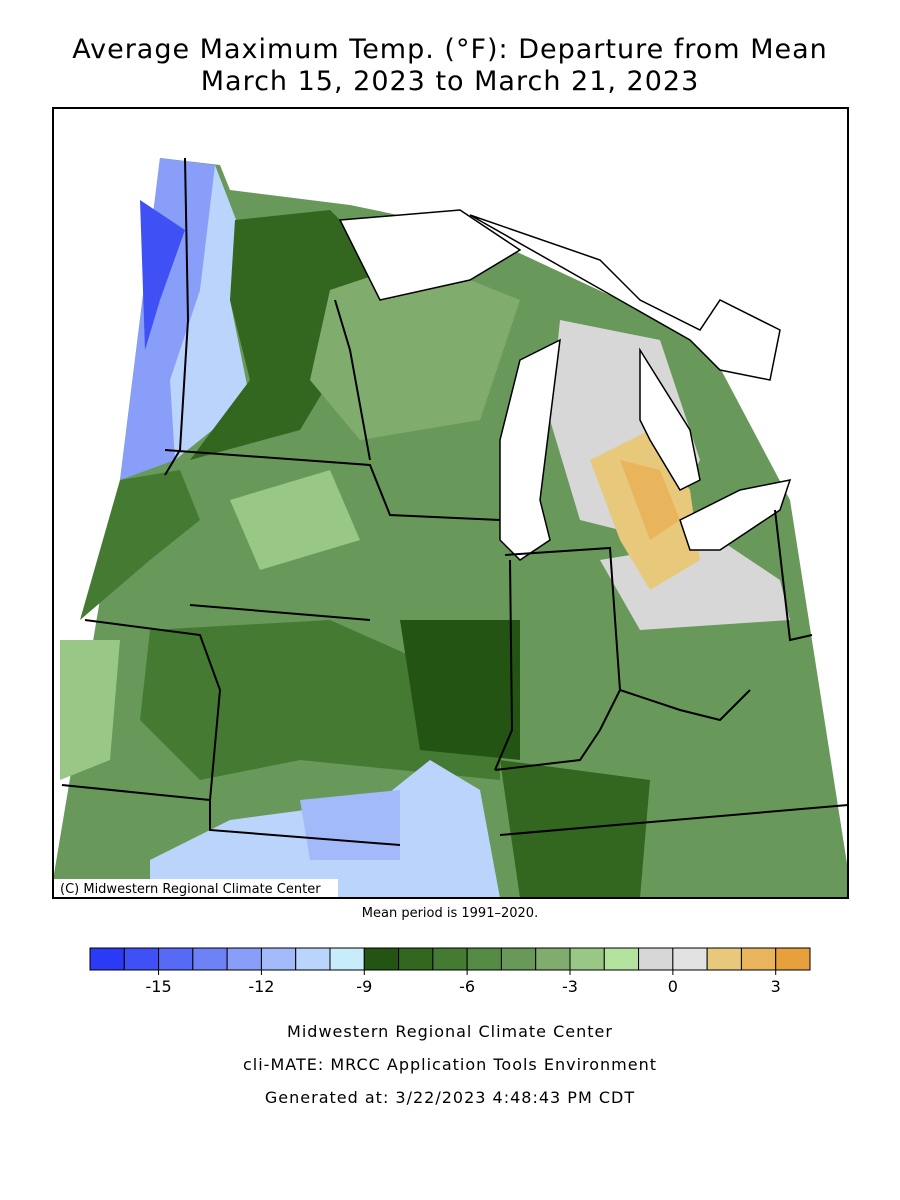 This screenshot has width=900, height=1200. I want to click on legend-tick-label: -9, so click(364, 986).